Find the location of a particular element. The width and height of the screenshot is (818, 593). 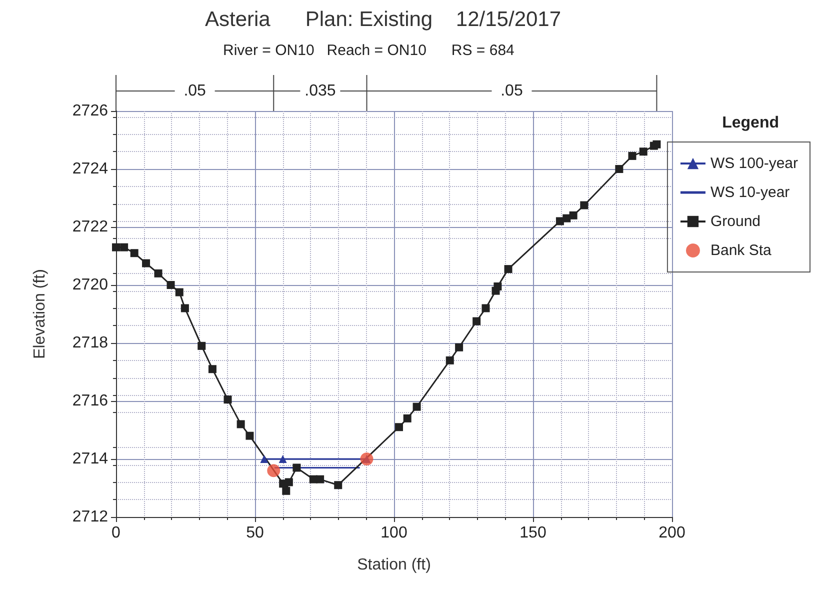

y-tick-label: 2712 is located at coordinates (90, 517).